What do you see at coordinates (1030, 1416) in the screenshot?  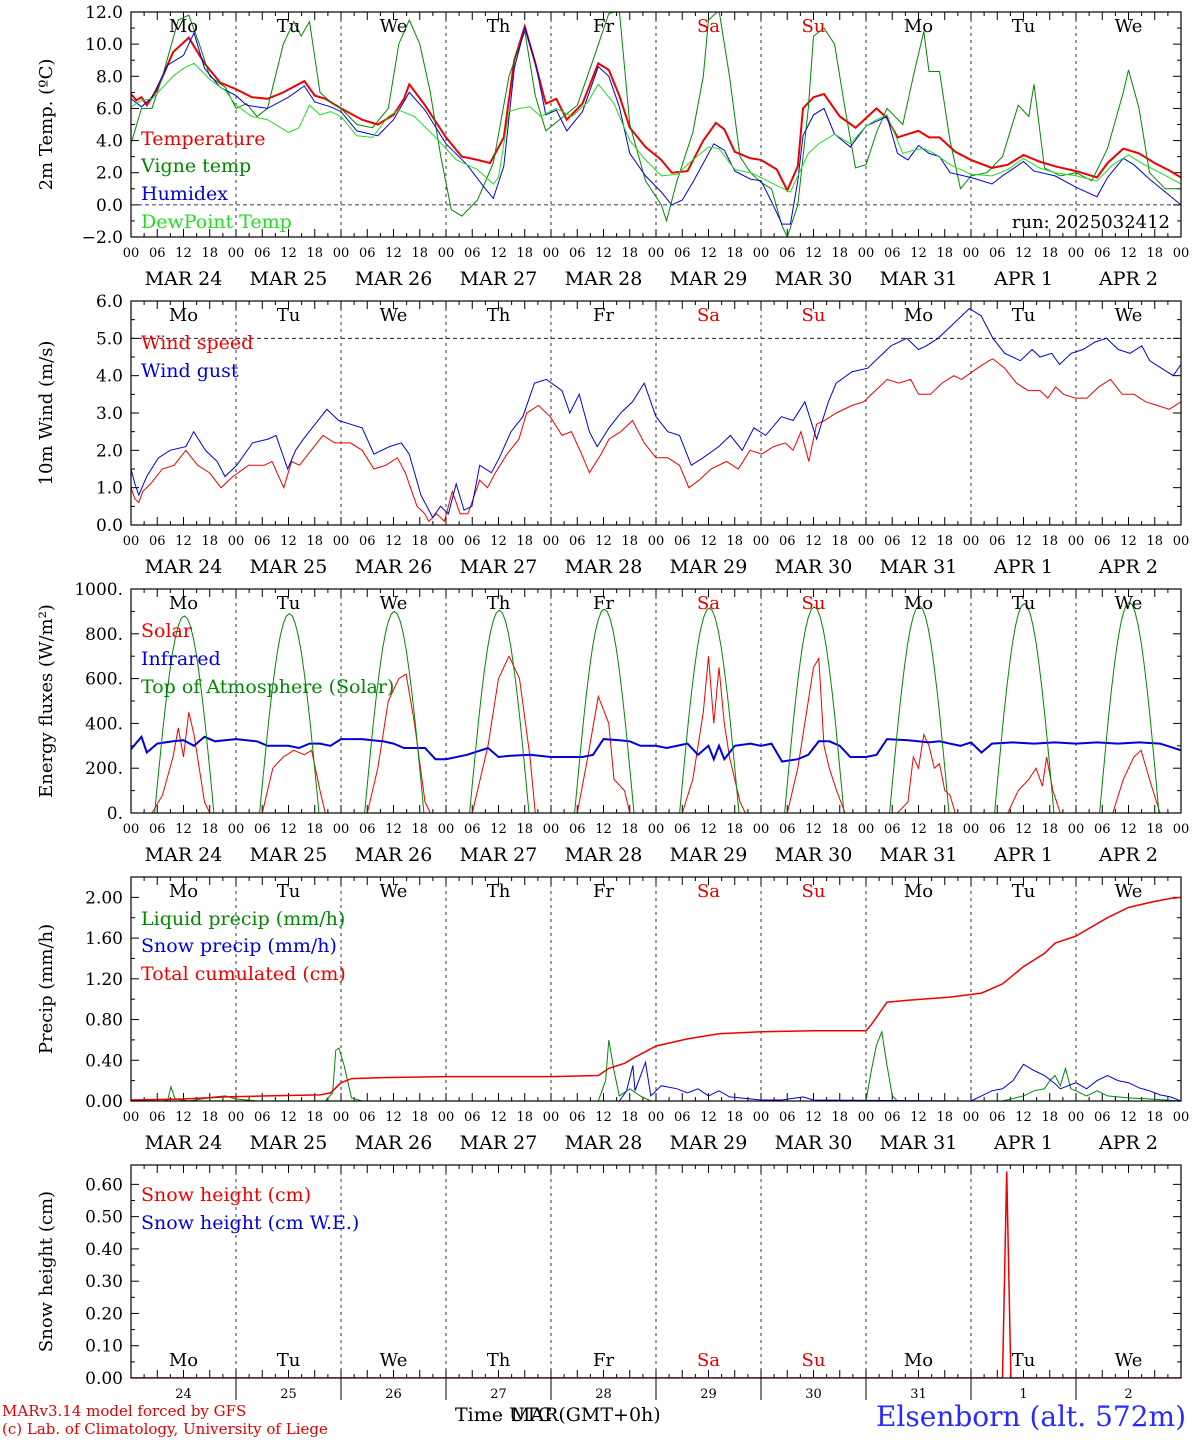 I see `station-name: Elsenborn (alt. 572m)` at bounding box center [1030, 1416].